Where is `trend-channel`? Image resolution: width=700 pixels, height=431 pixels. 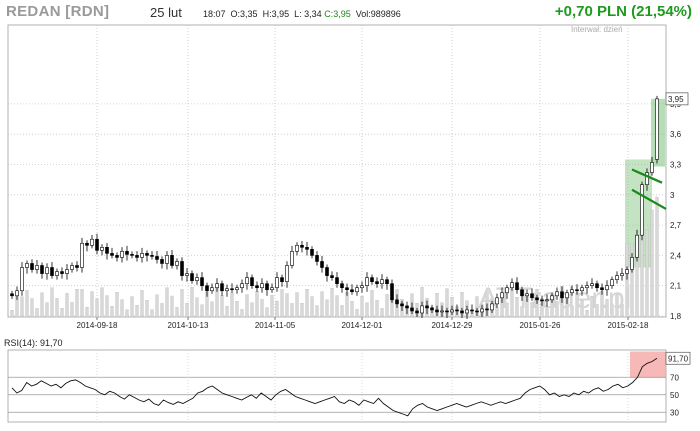 trend-channel is located at coordinates (649, 189).